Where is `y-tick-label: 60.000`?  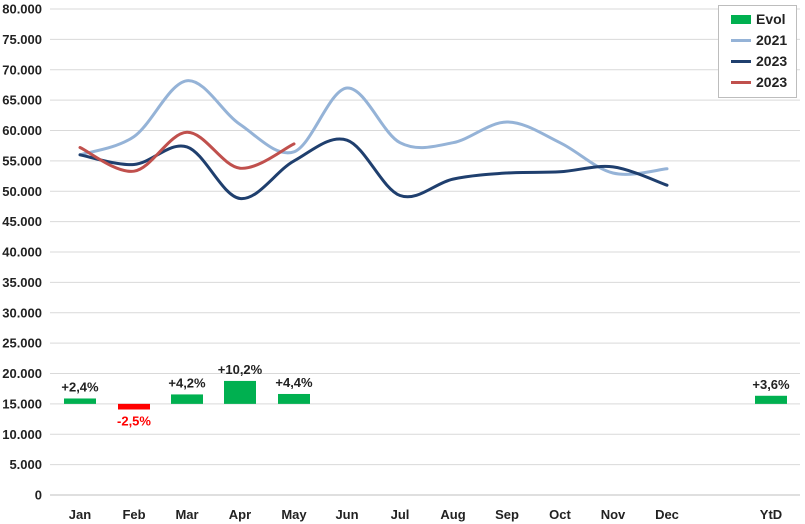 y-tick-label: 60.000 is located at coordinates (22, 130).